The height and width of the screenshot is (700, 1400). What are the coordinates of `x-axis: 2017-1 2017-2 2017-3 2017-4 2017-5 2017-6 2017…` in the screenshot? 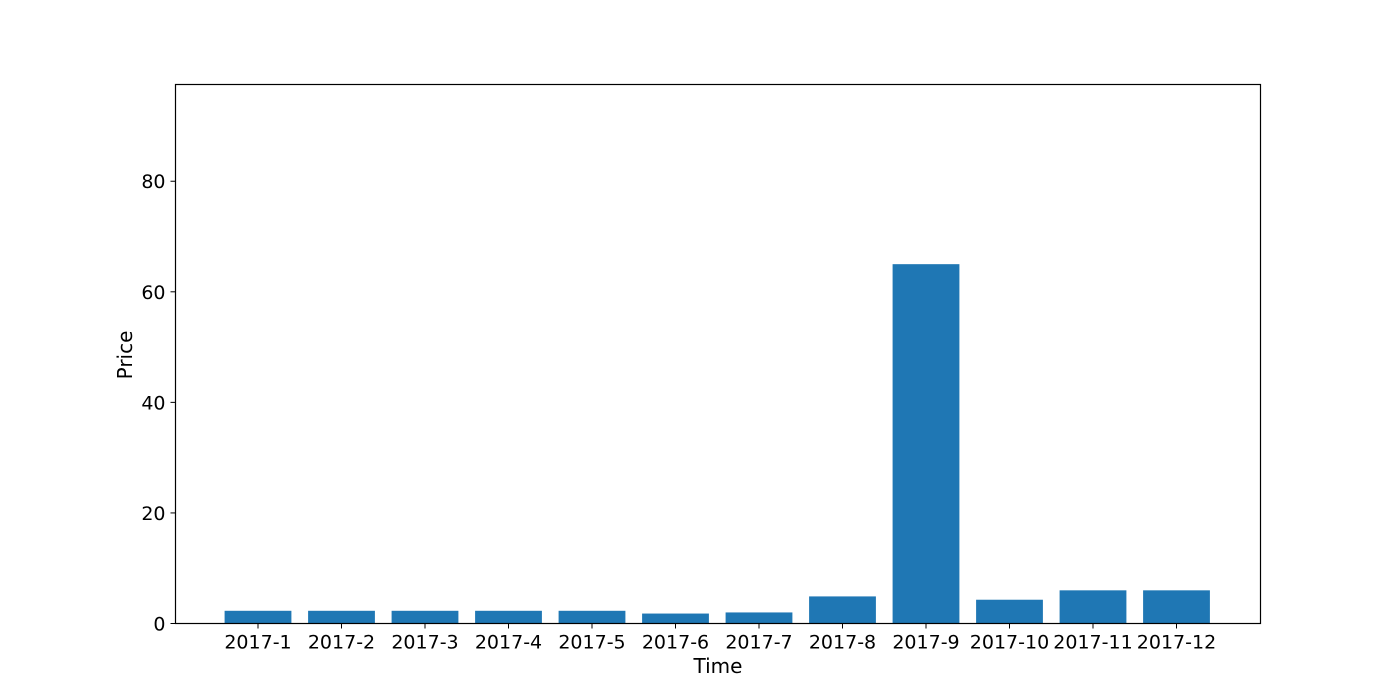 It's located at (720, 638).